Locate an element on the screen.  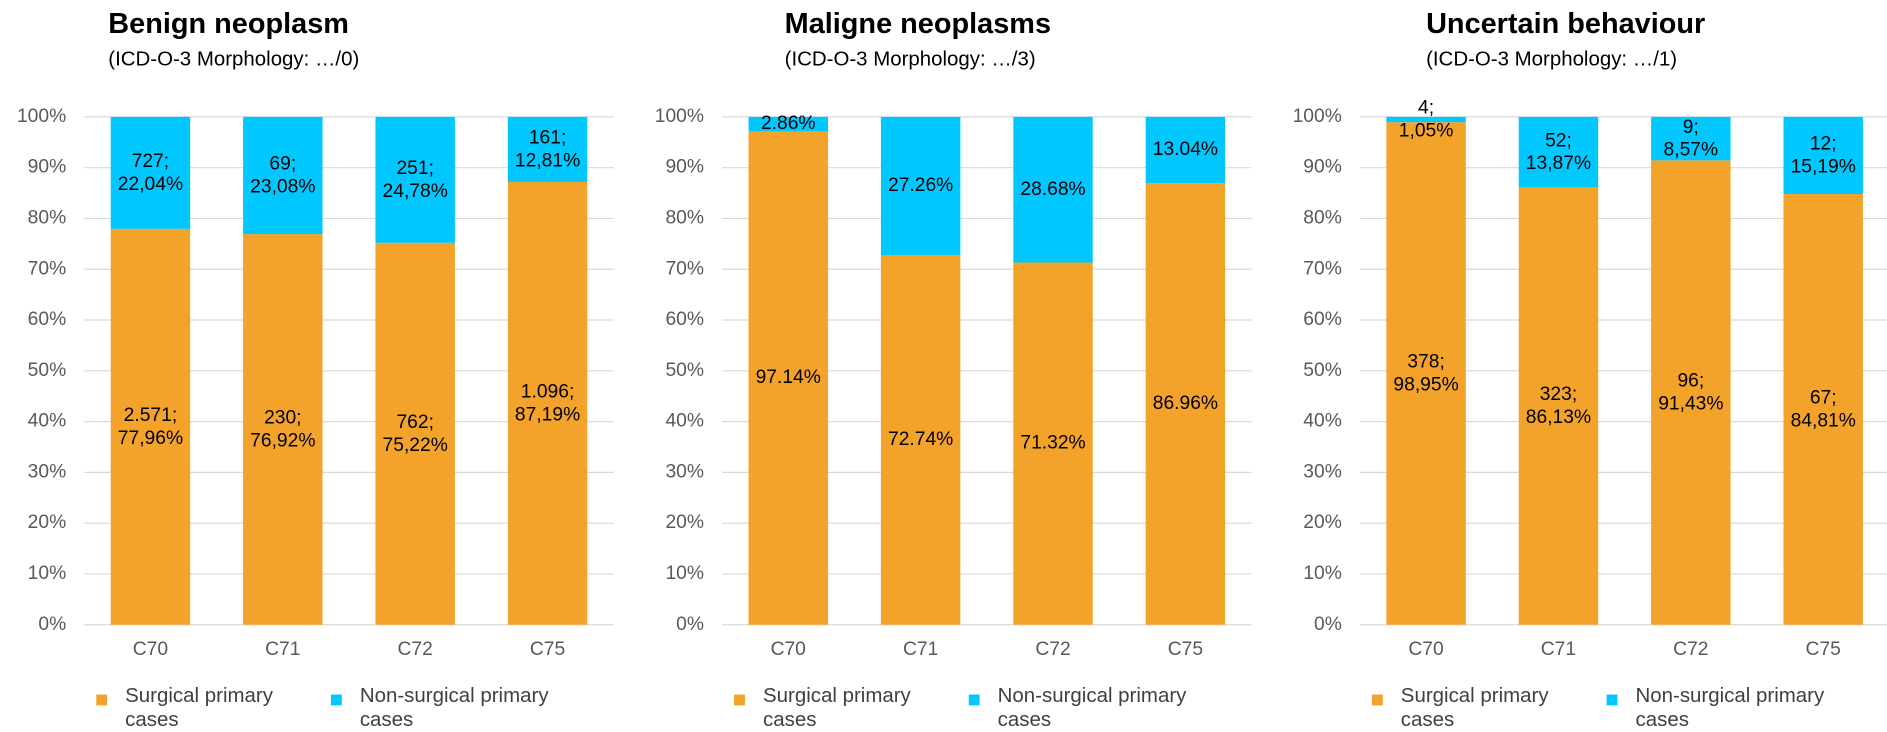
x-tick-label: C70 is located at coordinates (788, 649).